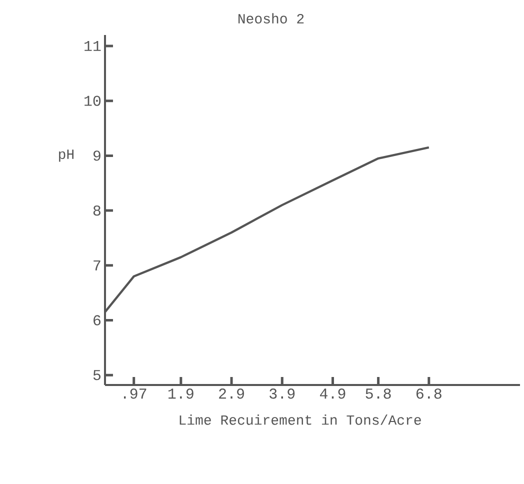  What do you see at coordinates (181, 393) in the screenshot?
I see `x-tick-label: 1.9` at bounding box center [181, 393].